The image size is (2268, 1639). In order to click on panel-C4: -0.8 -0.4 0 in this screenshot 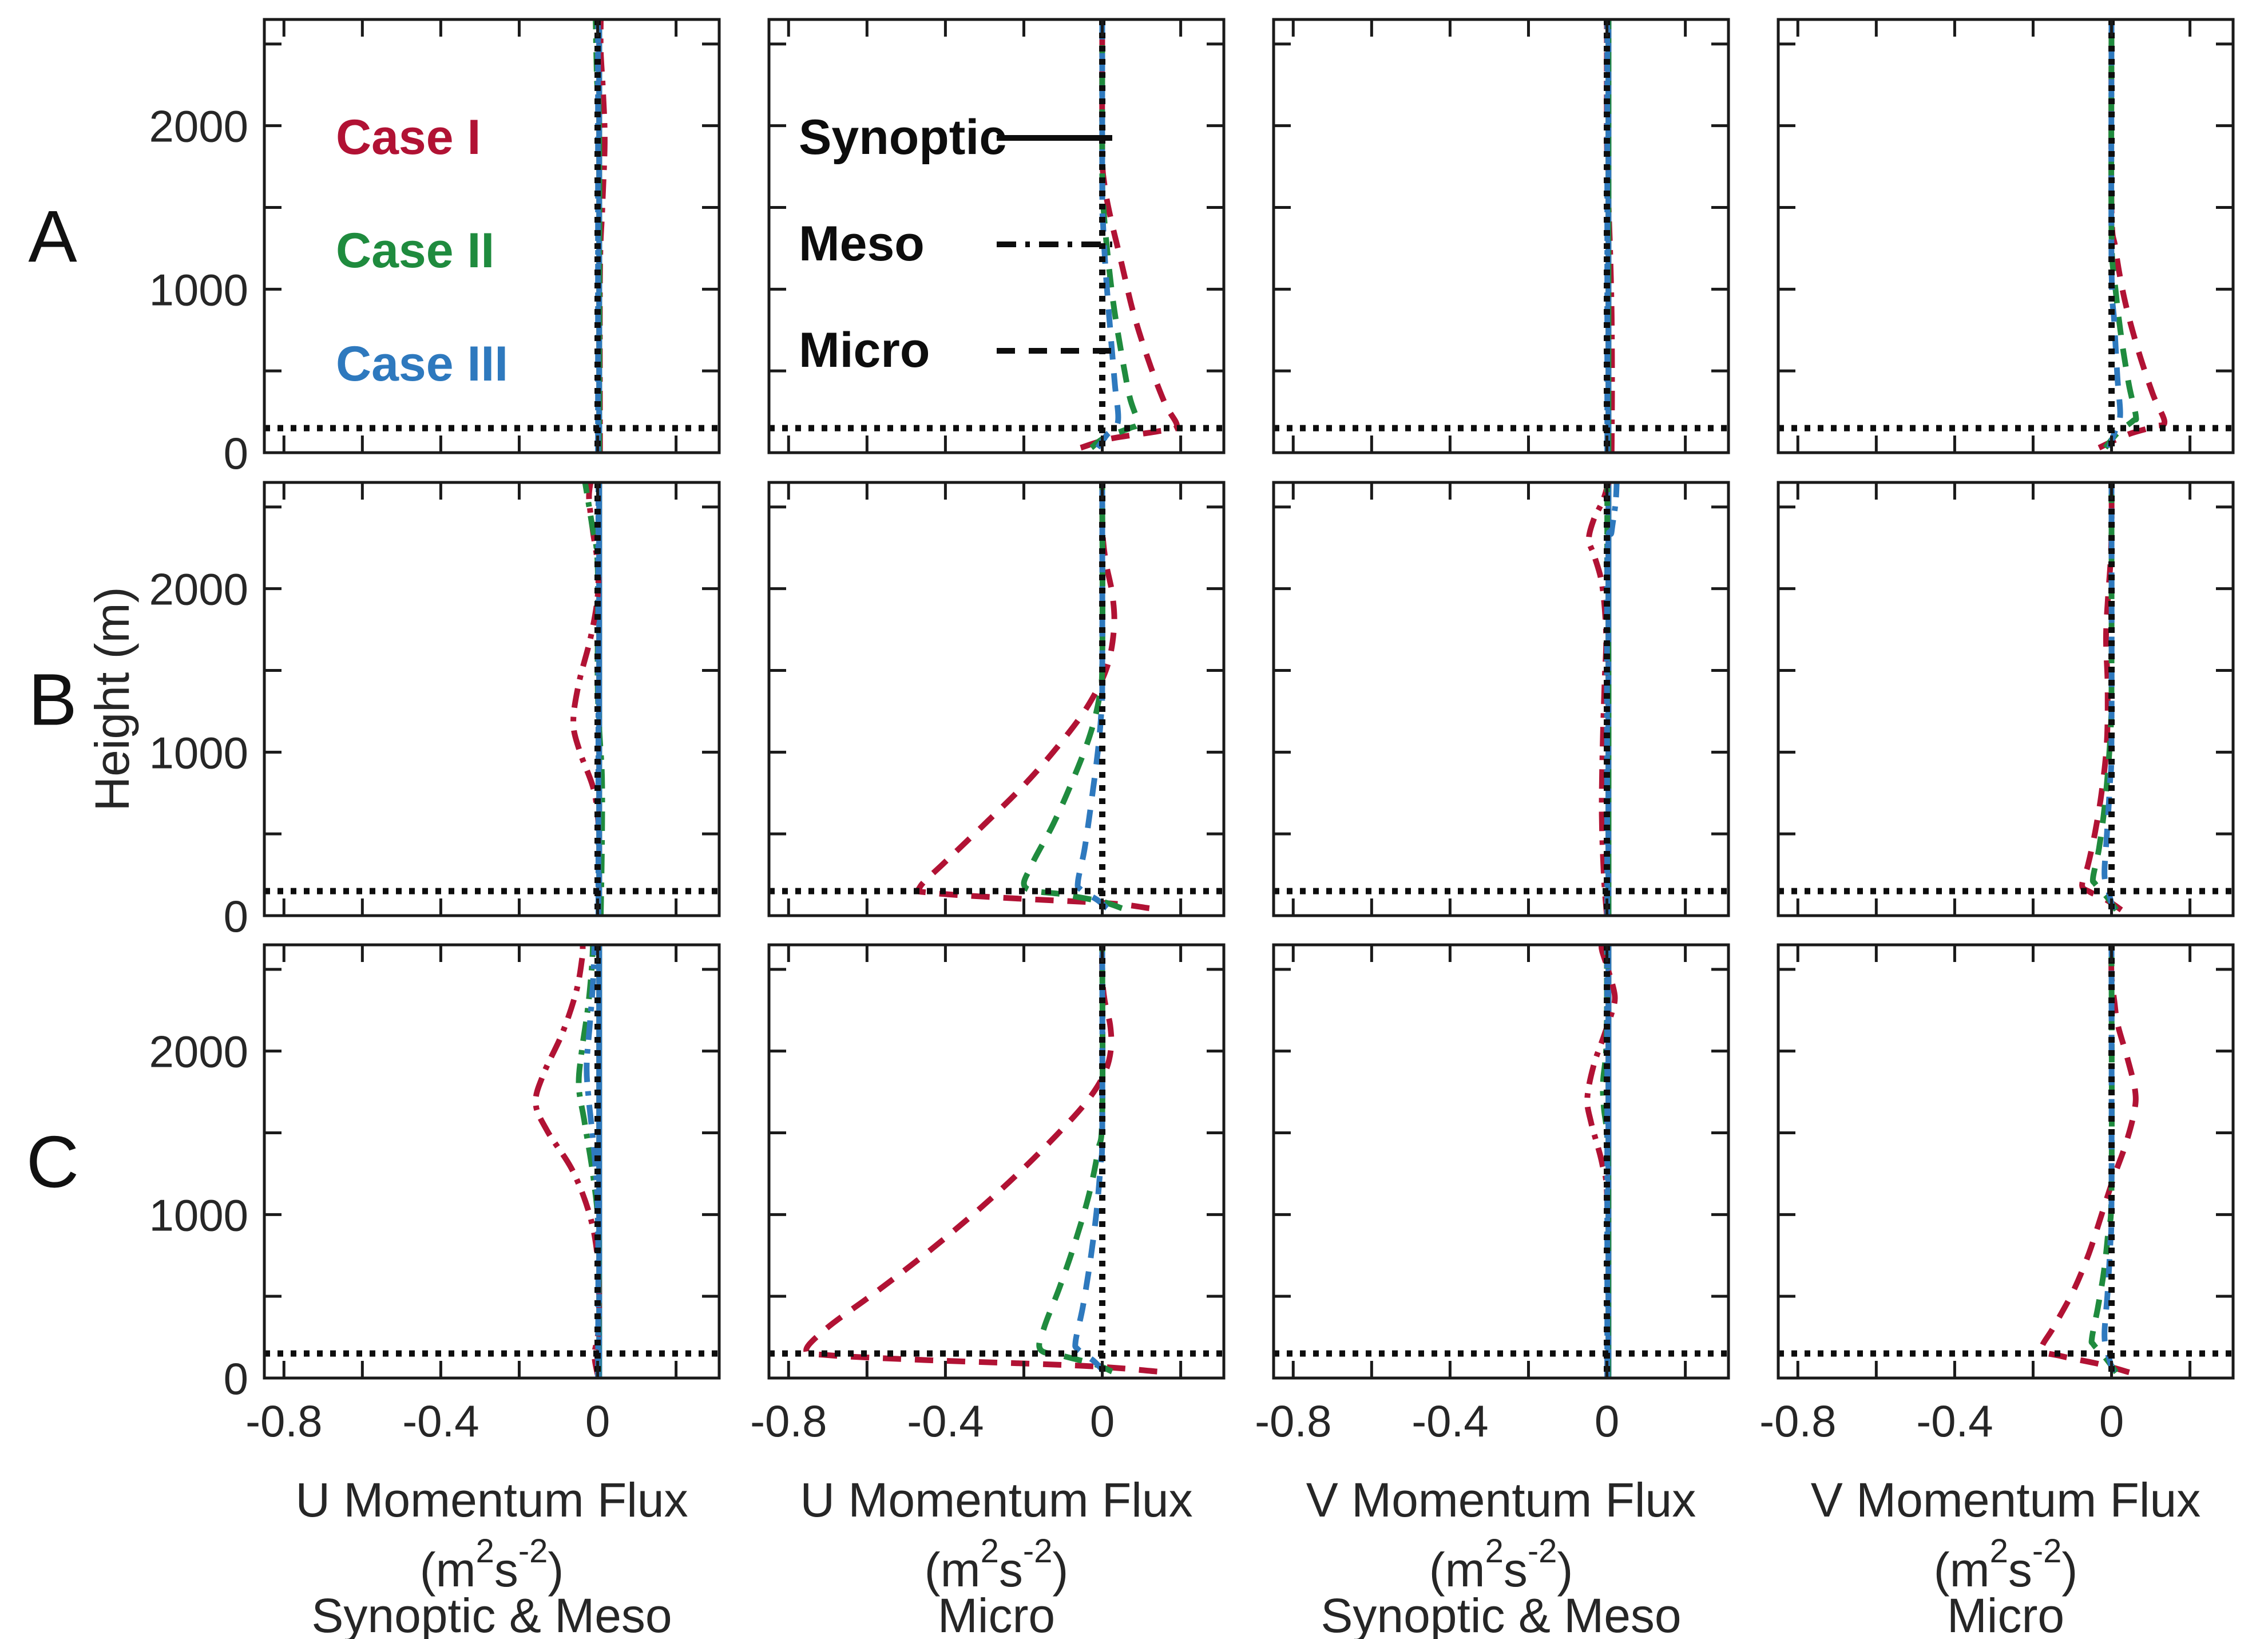, I will do `click(1997, 1194)`.